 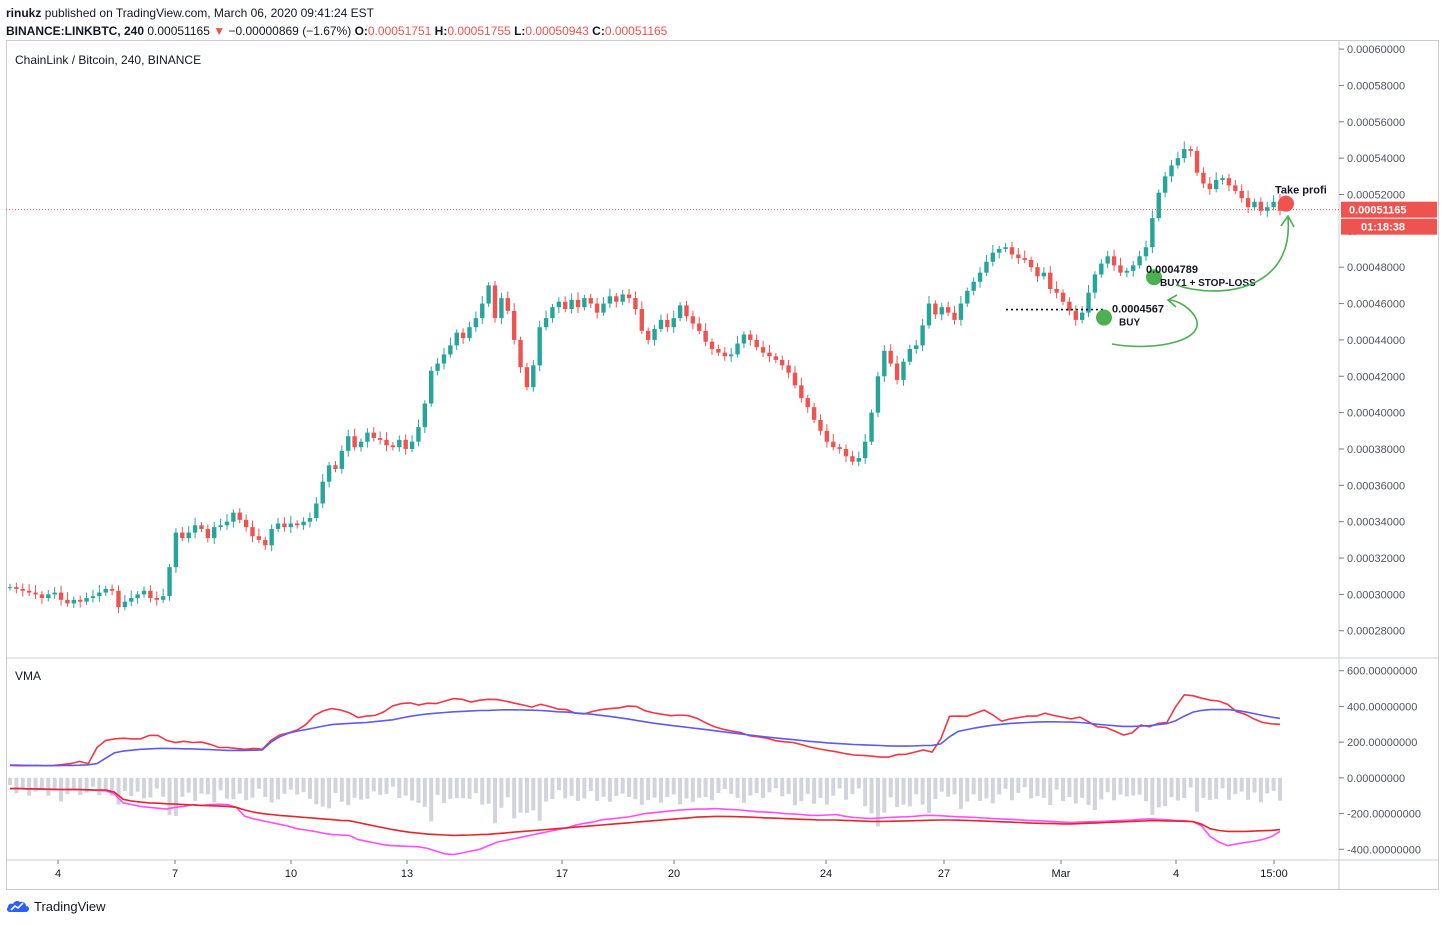 What do you see at coordinates (1376, 159) in the screenshot?
I see `y-tick-label: 0.00054000` at bounding box center [1376, 159].